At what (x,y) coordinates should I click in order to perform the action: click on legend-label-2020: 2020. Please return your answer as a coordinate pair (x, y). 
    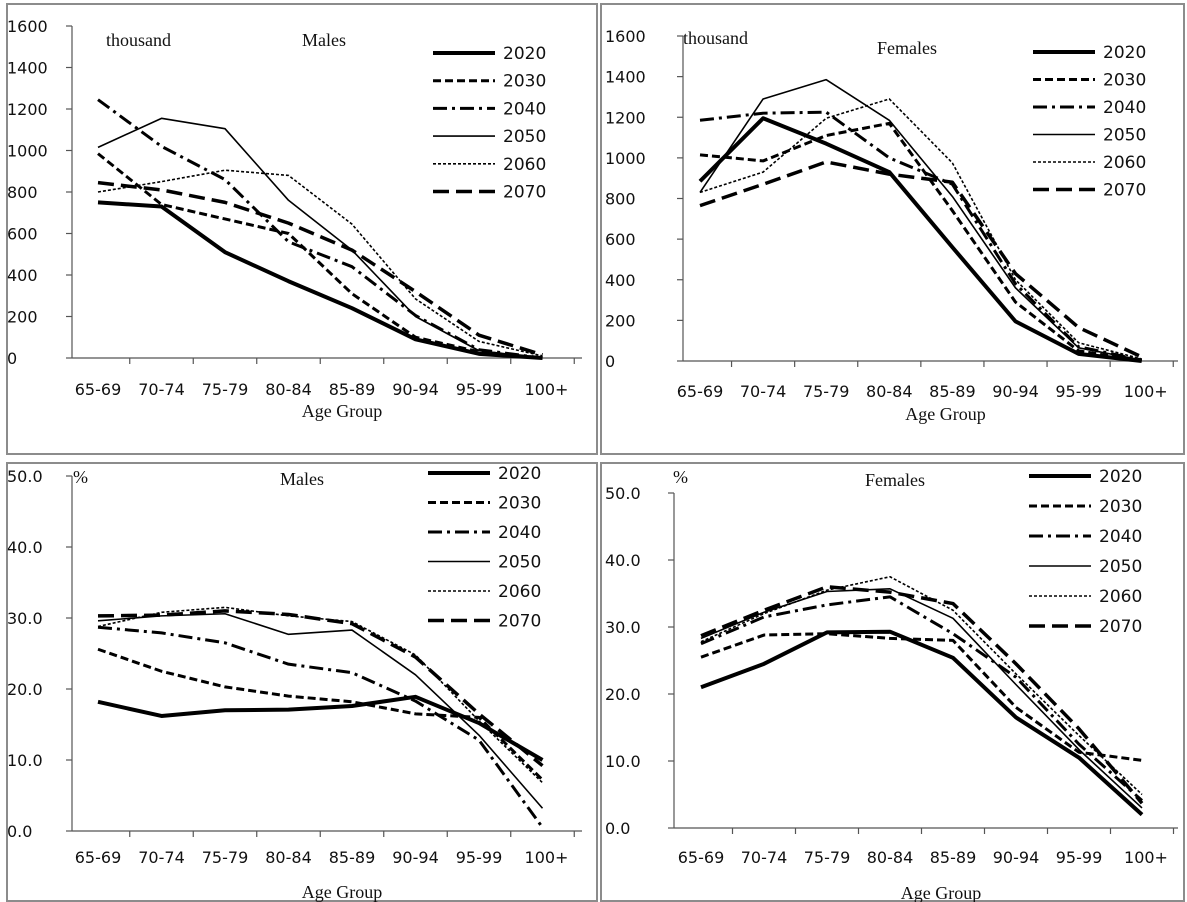
    Looking at the image, I should click on (1124, 53).